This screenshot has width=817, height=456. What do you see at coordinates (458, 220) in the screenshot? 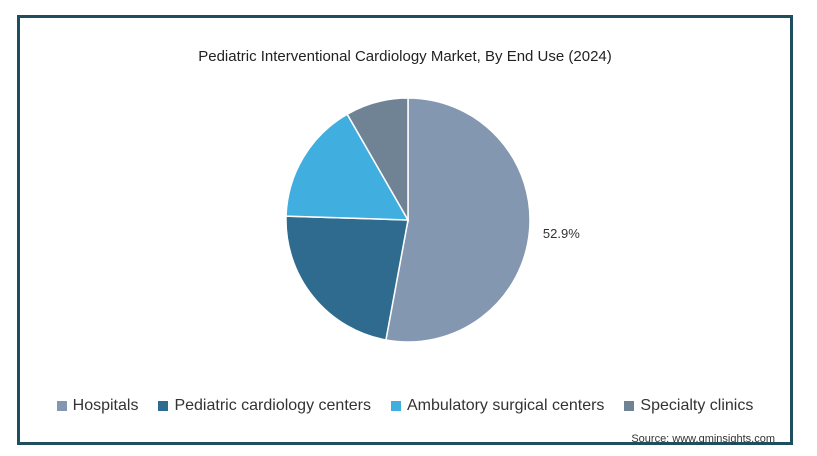
I see `pie-slice-hospitals` at bounding box center [458, 220].